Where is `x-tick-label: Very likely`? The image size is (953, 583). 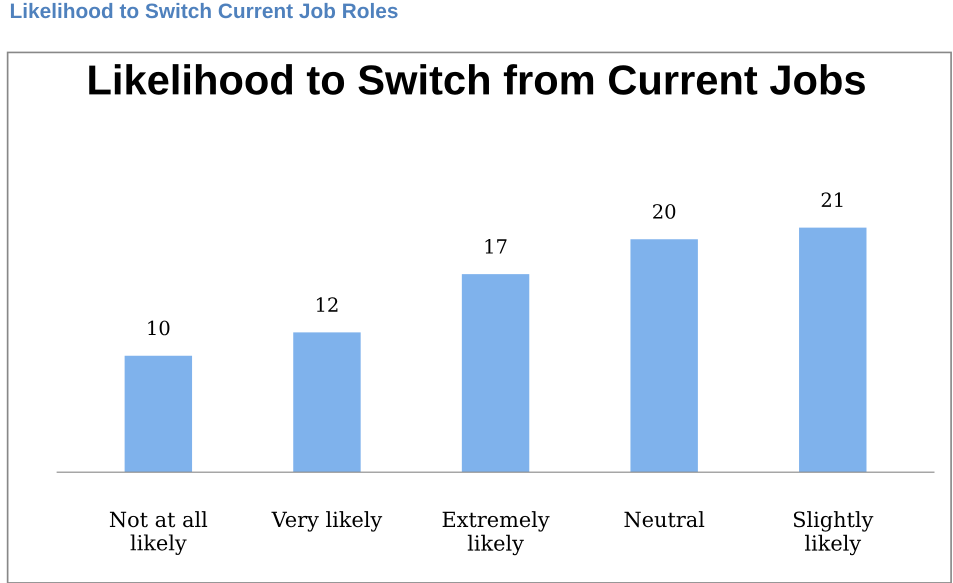 x-tick-label: Very likely is located at coordinates (326, 521).